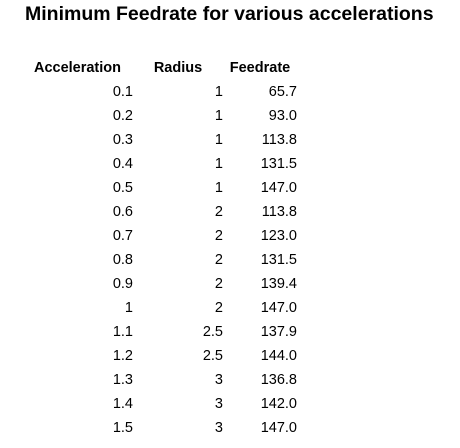 This screenshot has height=448, width=460. What do you see at coordinates (122, 188) in the screenshot?
I see `cell-acceleration: 0.5` at bounding box center [122, 188].